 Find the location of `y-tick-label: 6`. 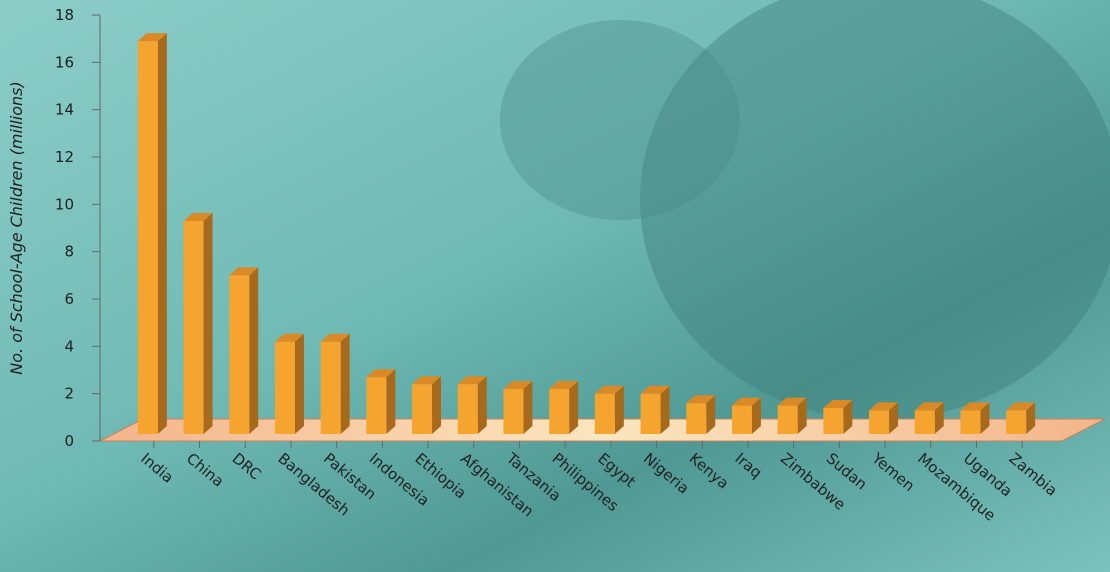

y-tick-label: 6 is located at coordinates (69, 299).